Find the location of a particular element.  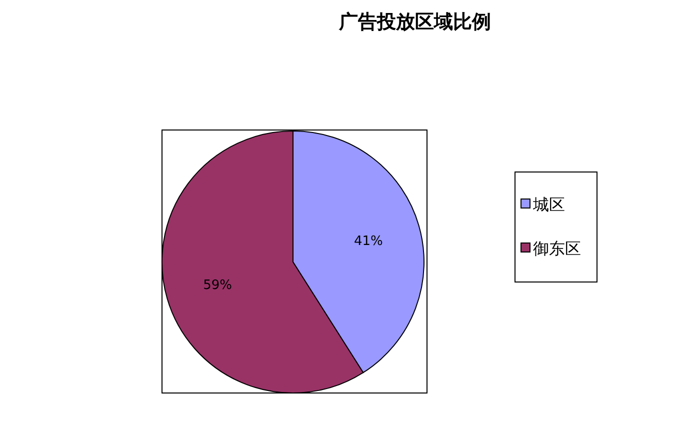

data-label: 59% is located at coordinates (217, 285).